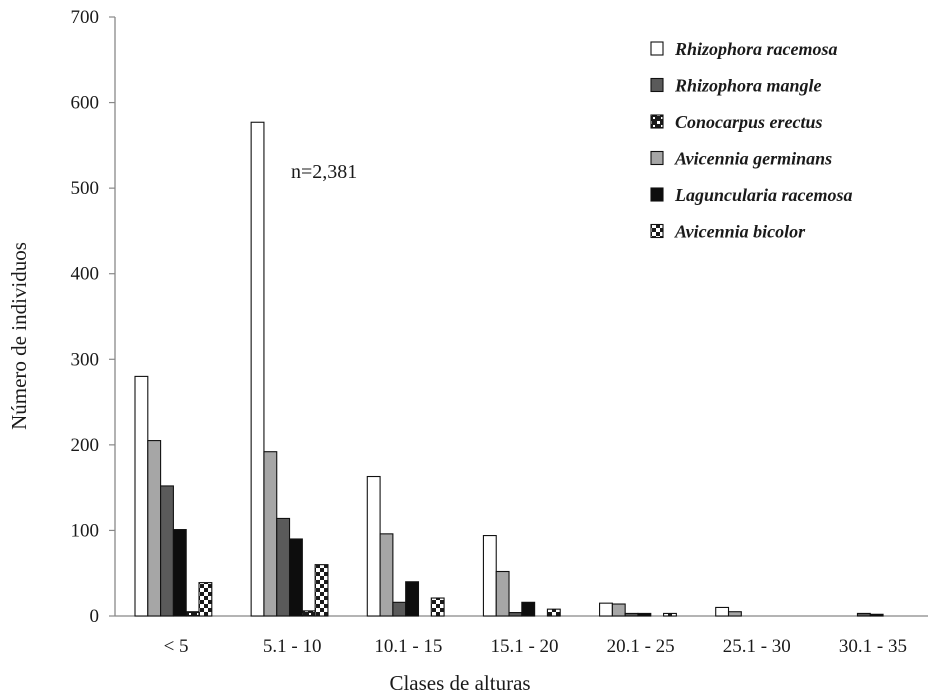  I want to click on y-ticks: 0 100 200 300 400 500 600 700, so click(93, 317).